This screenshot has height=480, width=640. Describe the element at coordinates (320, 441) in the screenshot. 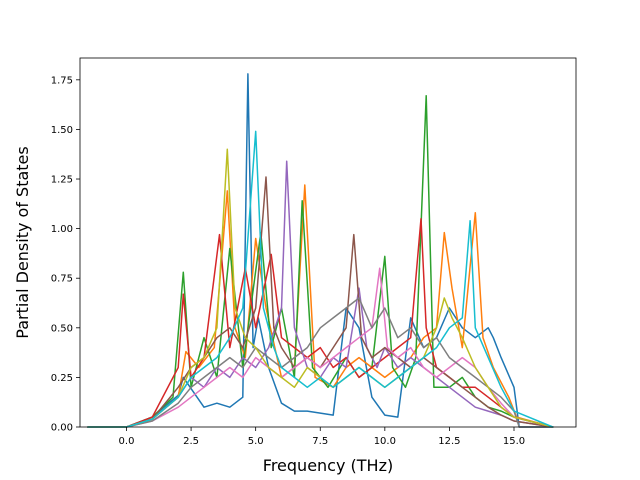

I see `x-tick-label: 7.5` at that location.